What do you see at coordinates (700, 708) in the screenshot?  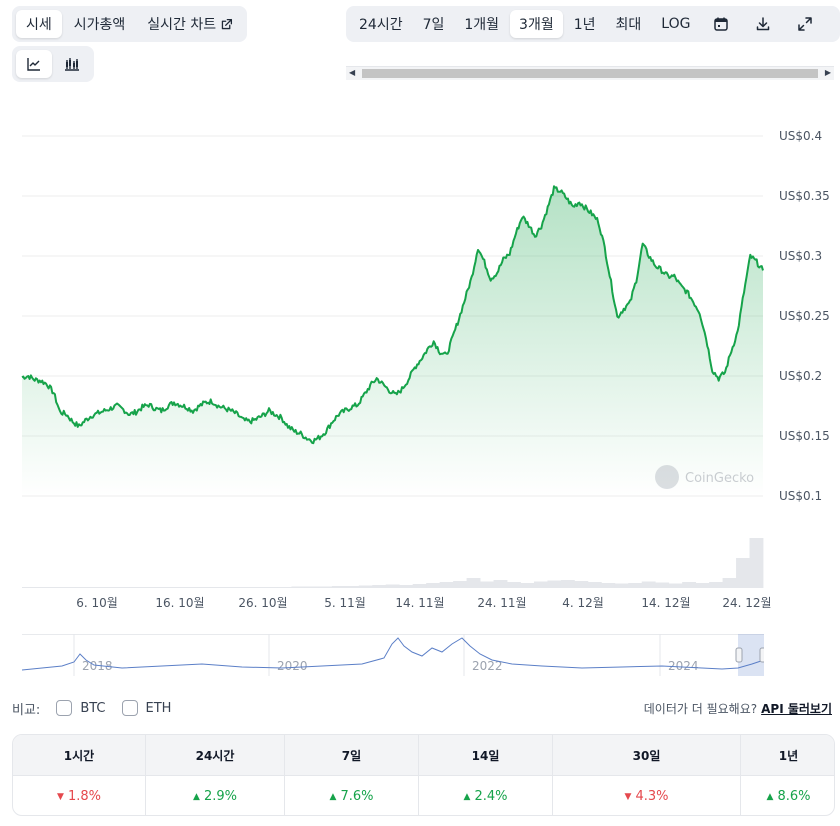 I see `more-data-text: 데이터가 더 필요해요?` at bounding box center [700, 708].